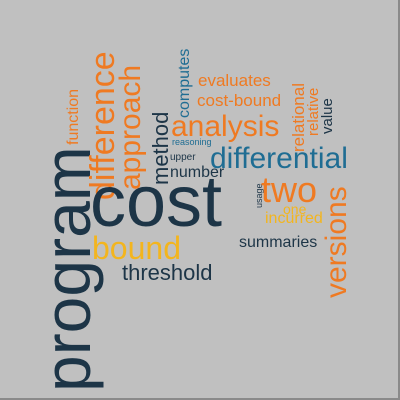  What do you see at coordinates (192, 142) in the screenshot?
I see `word-reasoning: reasoning` at bounding box center [192, 142].